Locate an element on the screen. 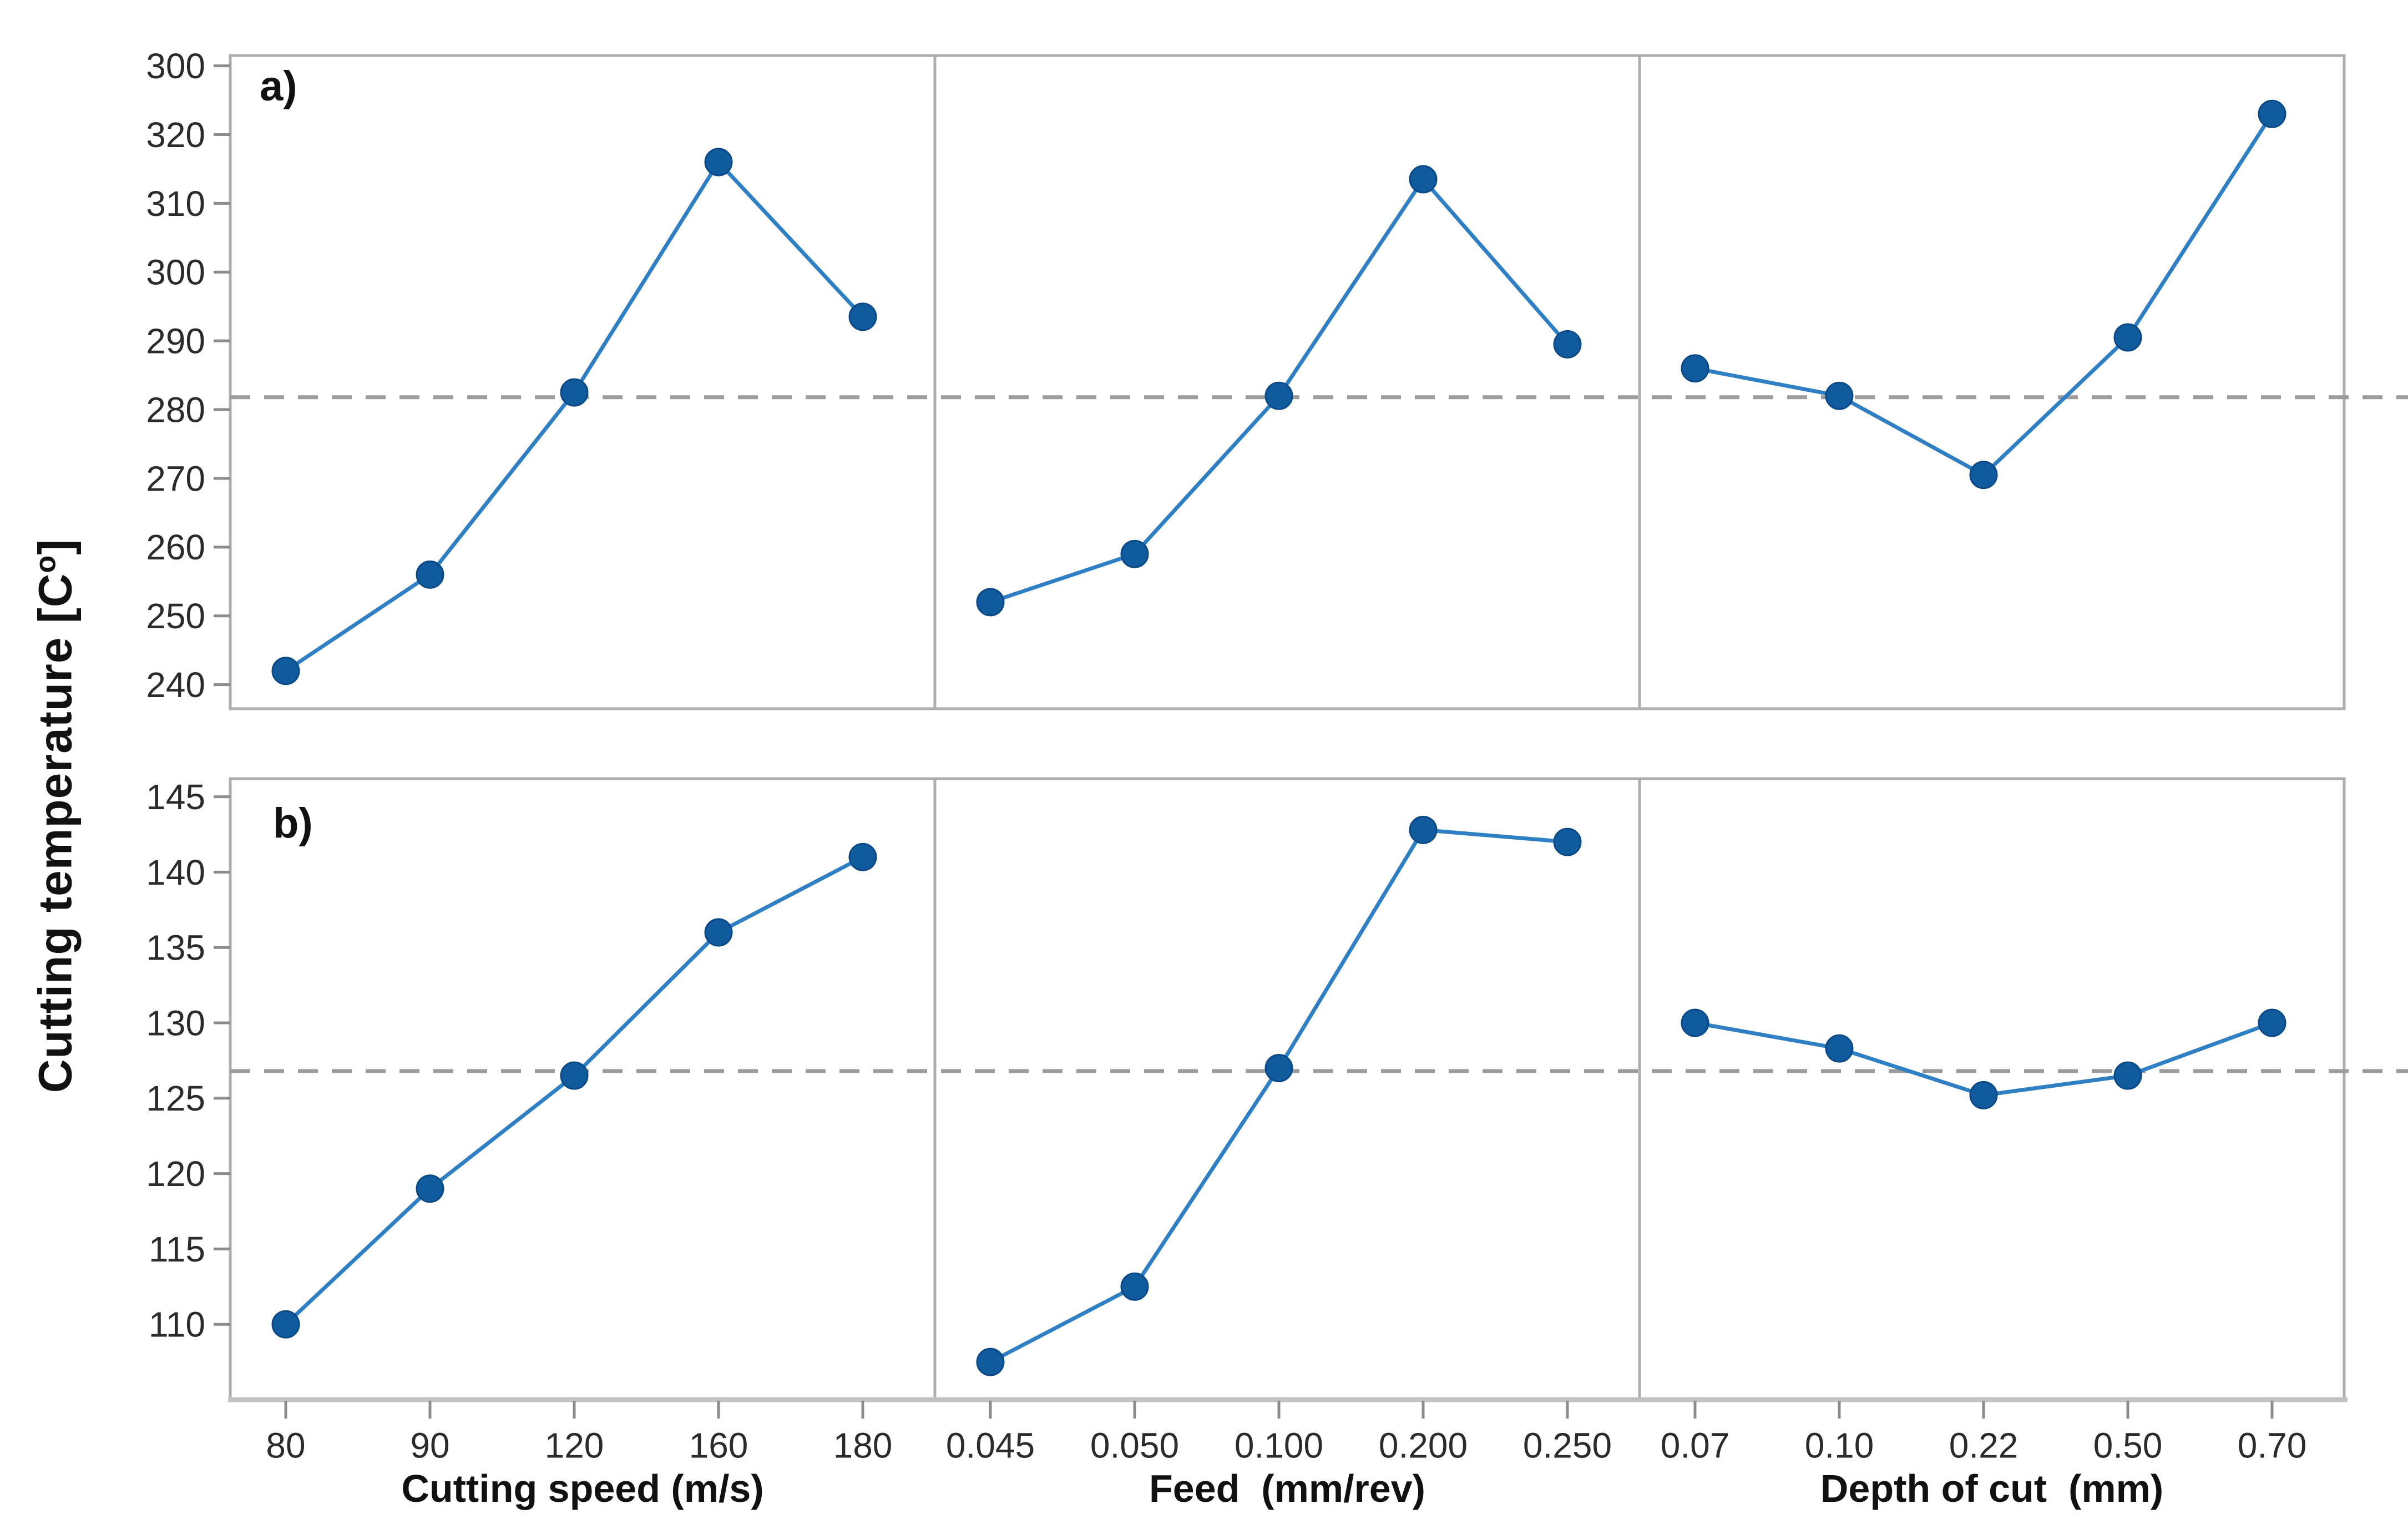 This screenshot has height=1529, width=2408. y-tick-label: 270 is located at coordinates (176, 478).